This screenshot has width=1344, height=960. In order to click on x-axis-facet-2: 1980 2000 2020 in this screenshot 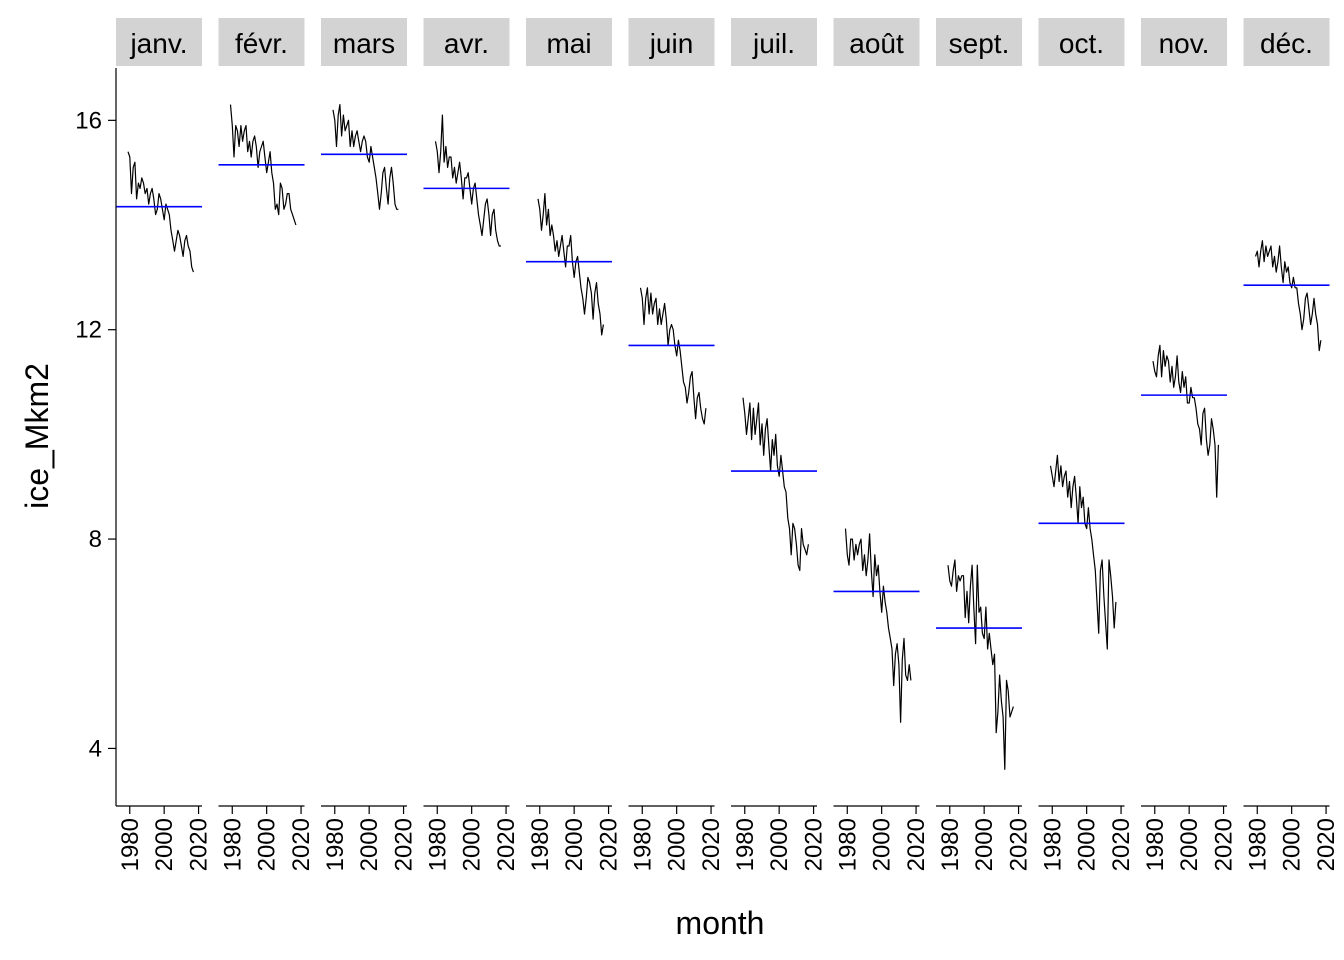, I will do `click(266, 838)`.